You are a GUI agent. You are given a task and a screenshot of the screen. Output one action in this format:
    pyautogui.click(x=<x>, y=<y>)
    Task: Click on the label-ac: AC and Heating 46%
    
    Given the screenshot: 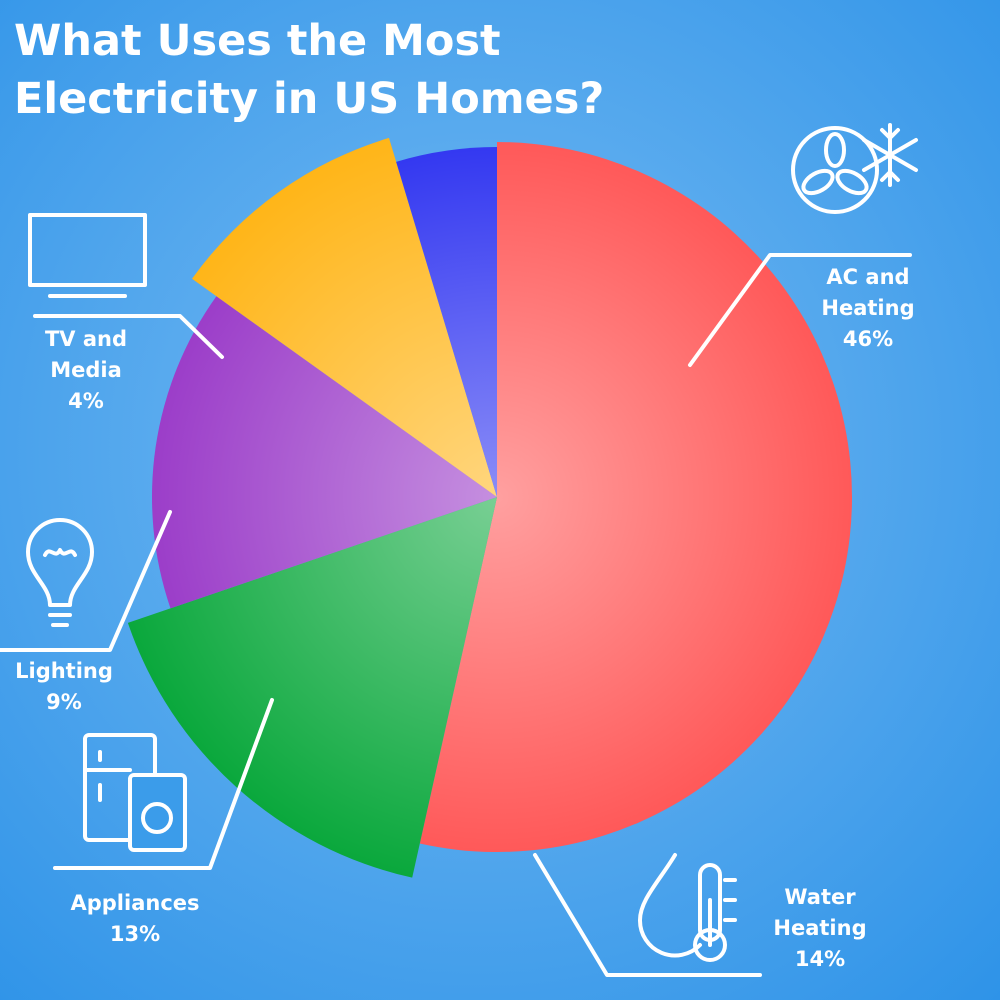 What is the action you would take?
    pyautogui.click(x=868, y=308)
    